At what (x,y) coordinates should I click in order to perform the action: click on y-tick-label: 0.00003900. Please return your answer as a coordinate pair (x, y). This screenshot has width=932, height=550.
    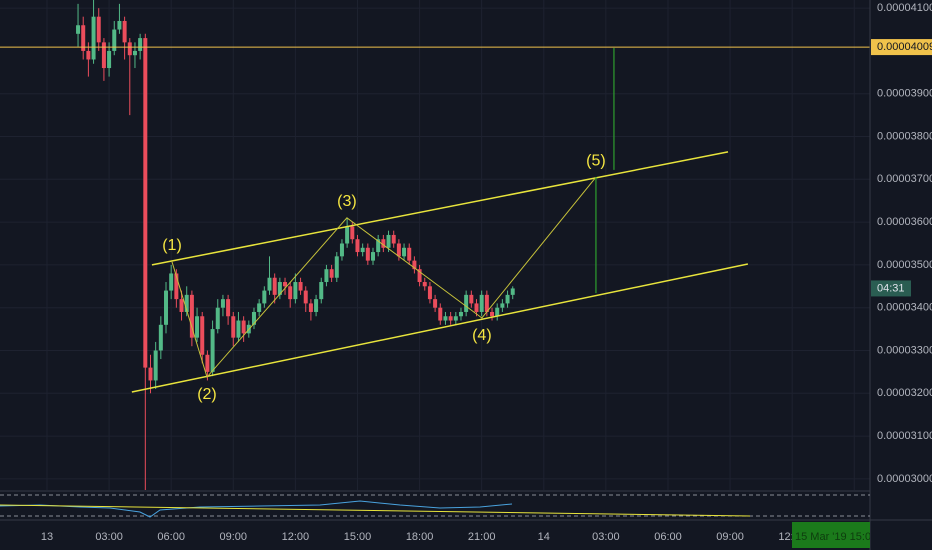
    Looking at the image, I should click on (904, 94).